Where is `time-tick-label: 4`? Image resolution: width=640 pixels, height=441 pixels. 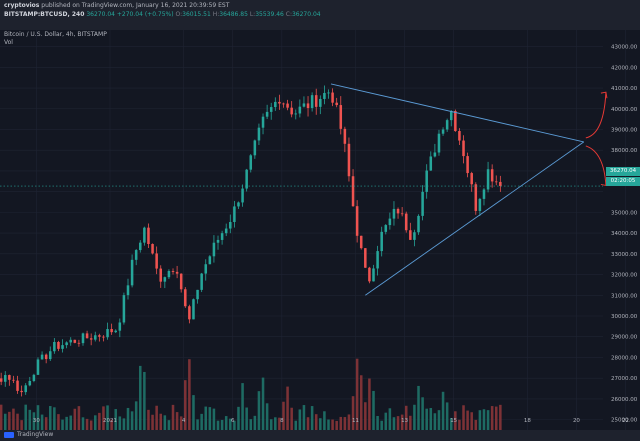
time-tick-label: 4 is located at coordinates (184, 421).